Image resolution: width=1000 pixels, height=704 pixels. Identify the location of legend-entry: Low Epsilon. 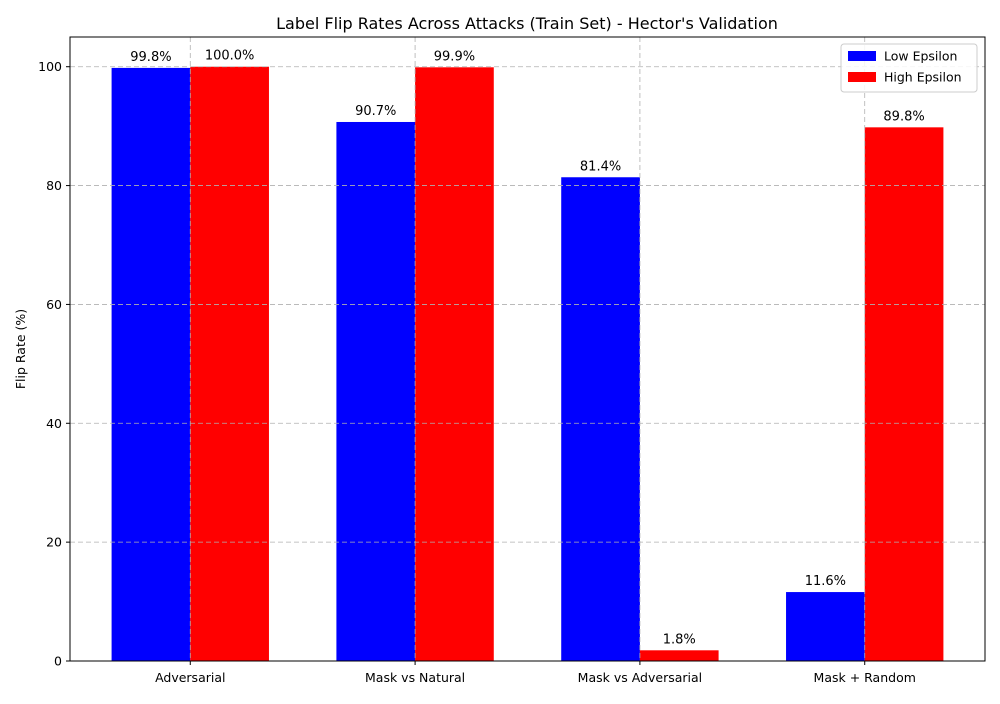
(920, 56).